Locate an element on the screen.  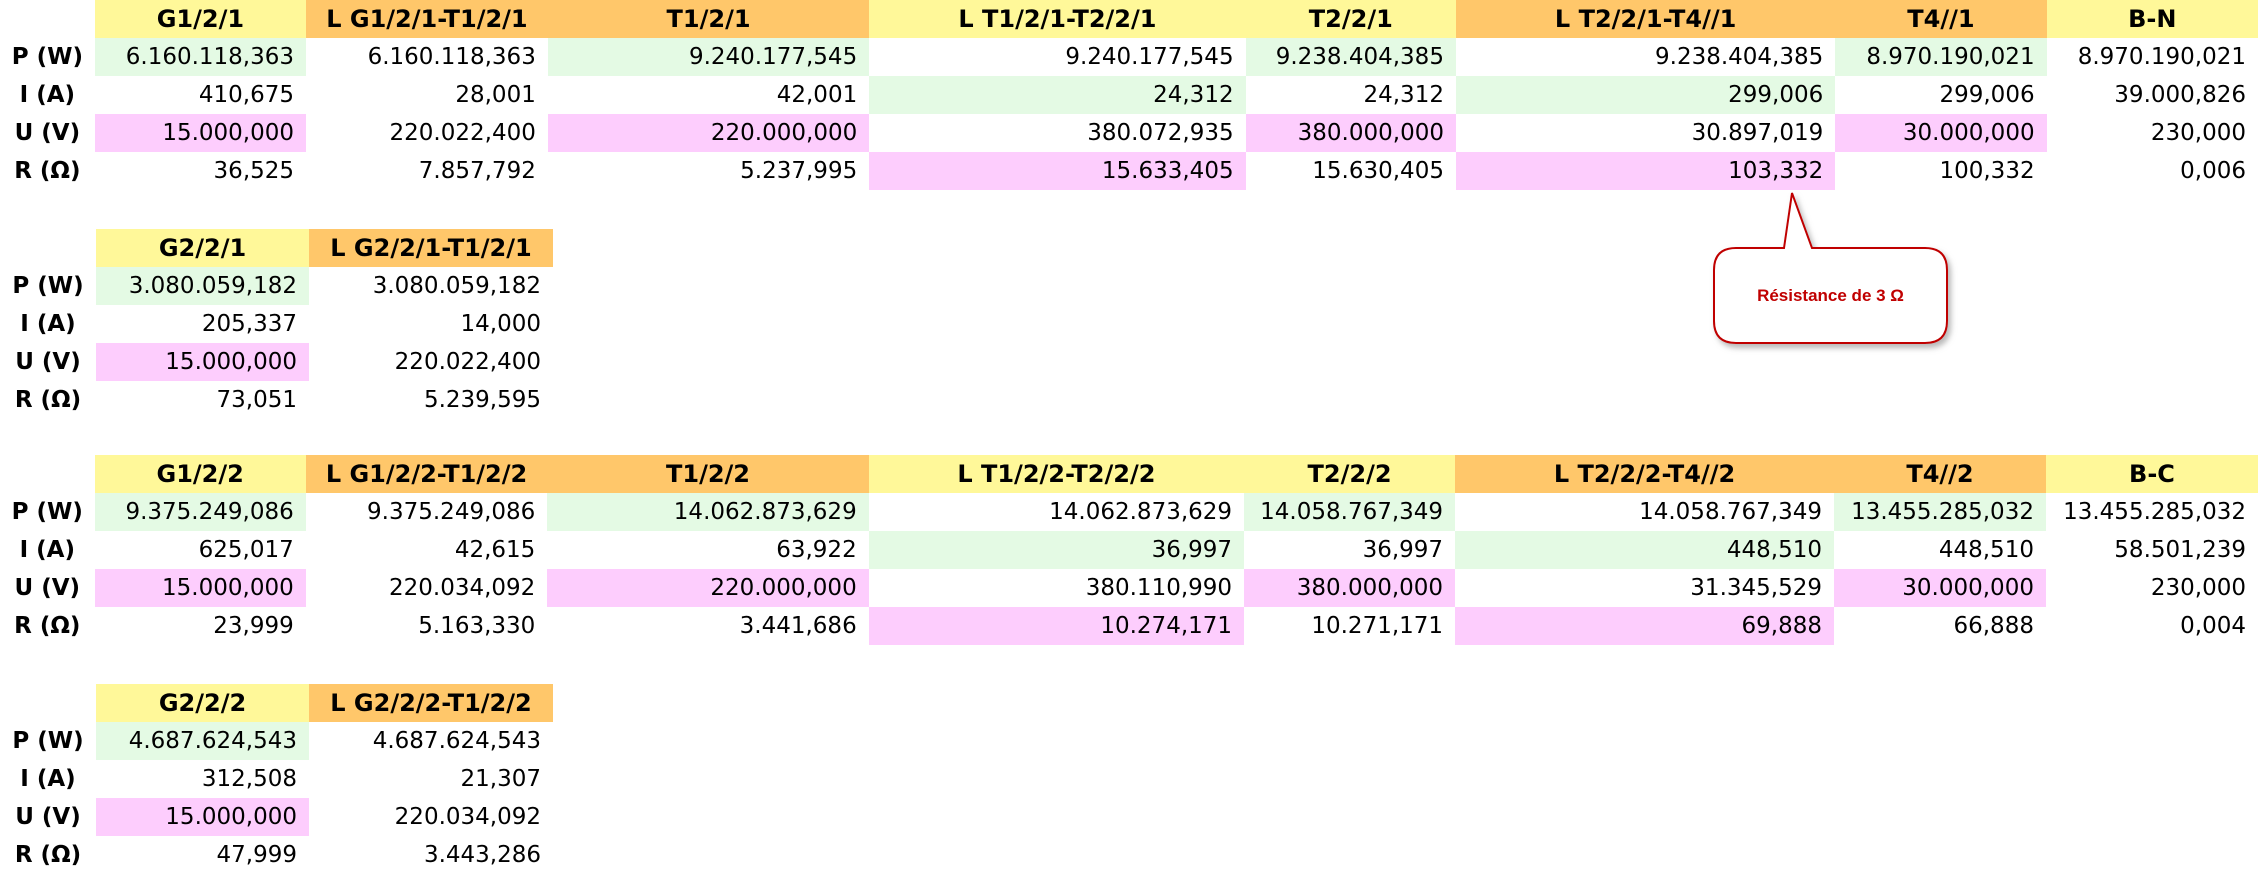
table-cell: 42,615 is located at coordinates (495, 550).